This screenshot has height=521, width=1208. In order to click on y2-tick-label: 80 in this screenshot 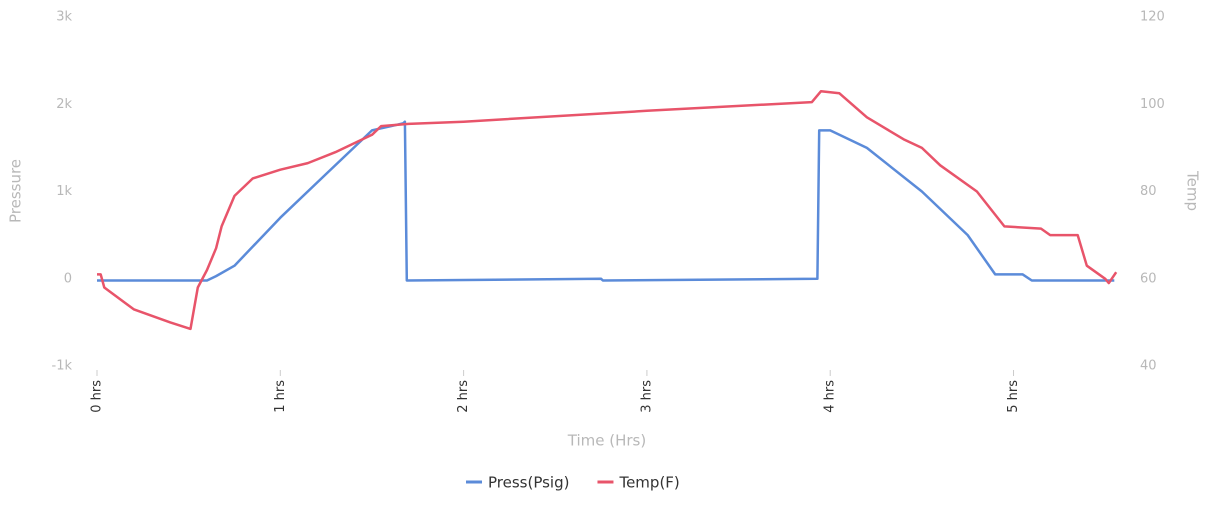, I will do `click(1148, 191)`.